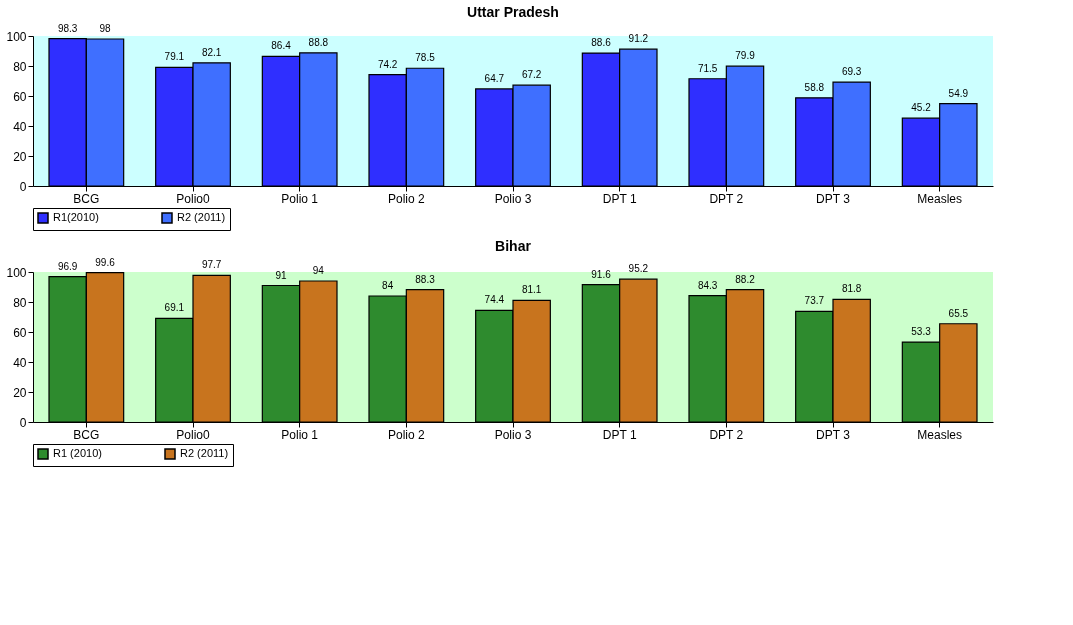 This screenshot has width=1073, height=625. Describe the element at coordinates (513, 11) in the screenshot. I see `chart-title: Uttar Pradesh` at that location.